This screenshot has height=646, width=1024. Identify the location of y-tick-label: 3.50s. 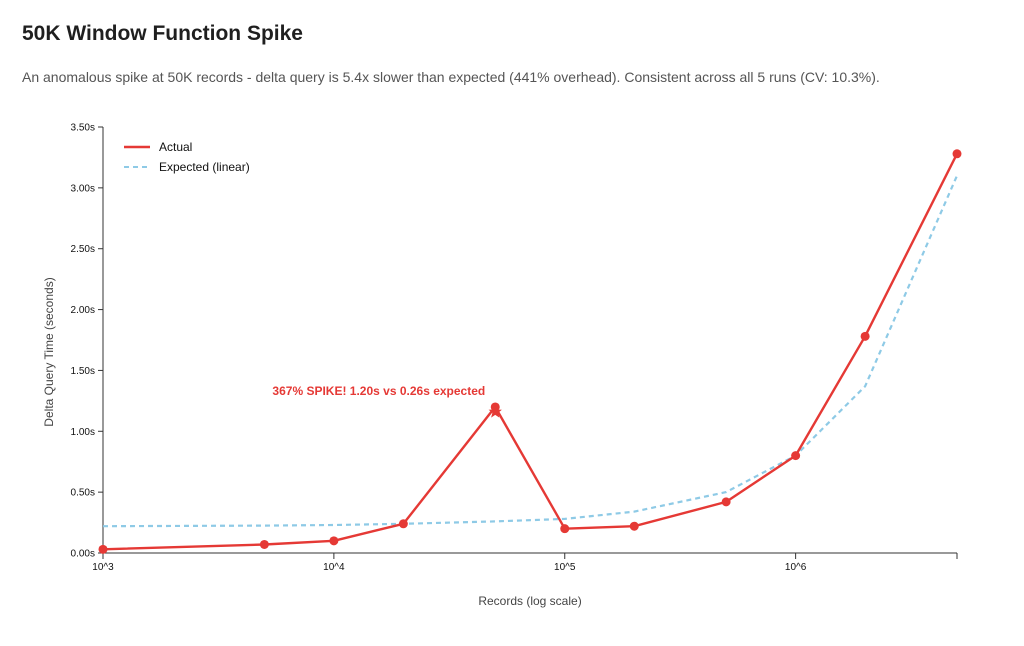
(83, 128).